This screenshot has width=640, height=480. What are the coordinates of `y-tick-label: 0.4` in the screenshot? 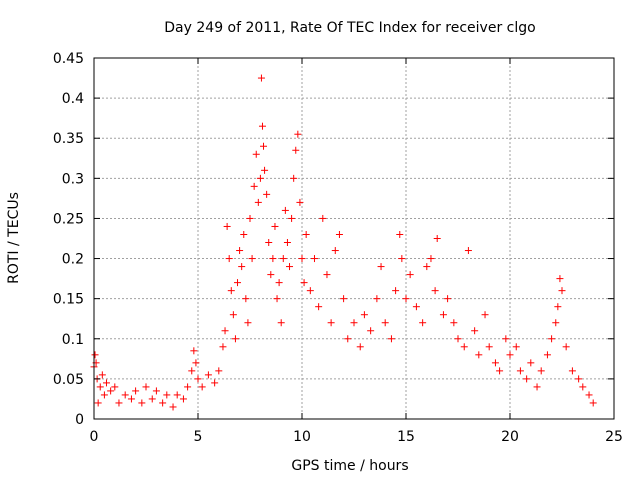 It's located at (73, 99).